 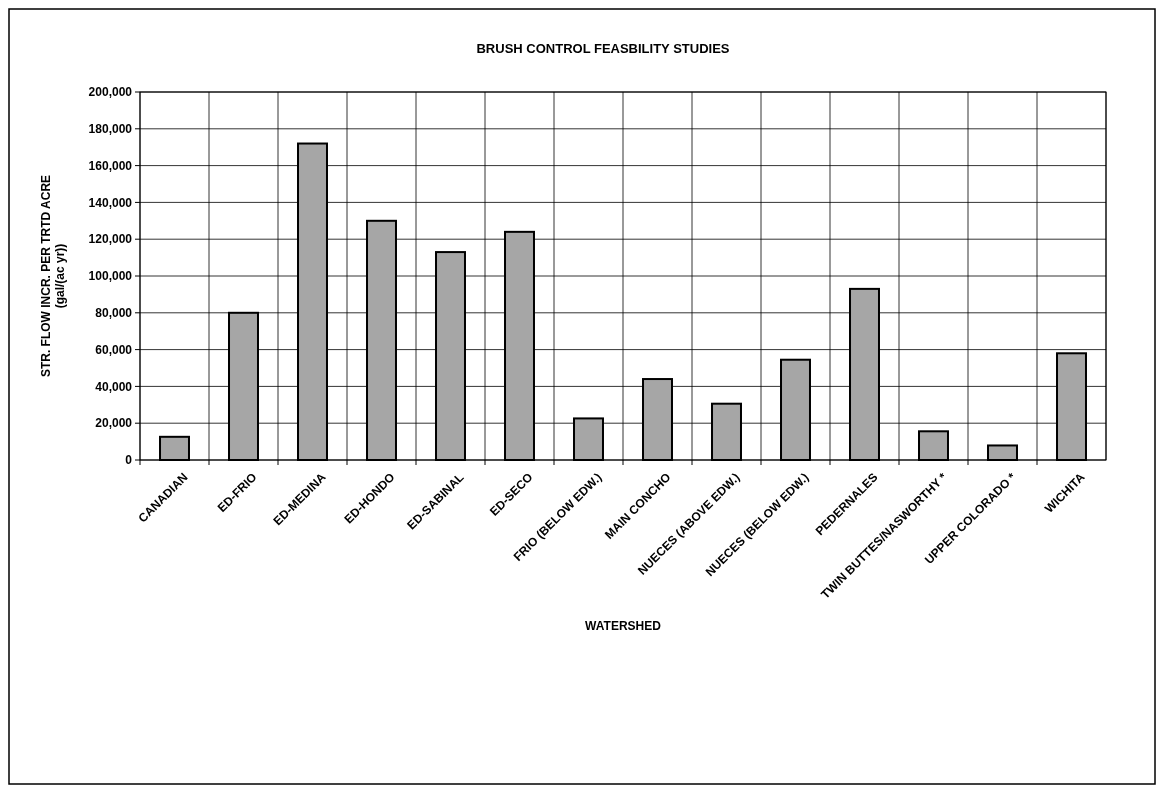 I want to click on y-tick-label: 160,000, so click(x=110, y=165).